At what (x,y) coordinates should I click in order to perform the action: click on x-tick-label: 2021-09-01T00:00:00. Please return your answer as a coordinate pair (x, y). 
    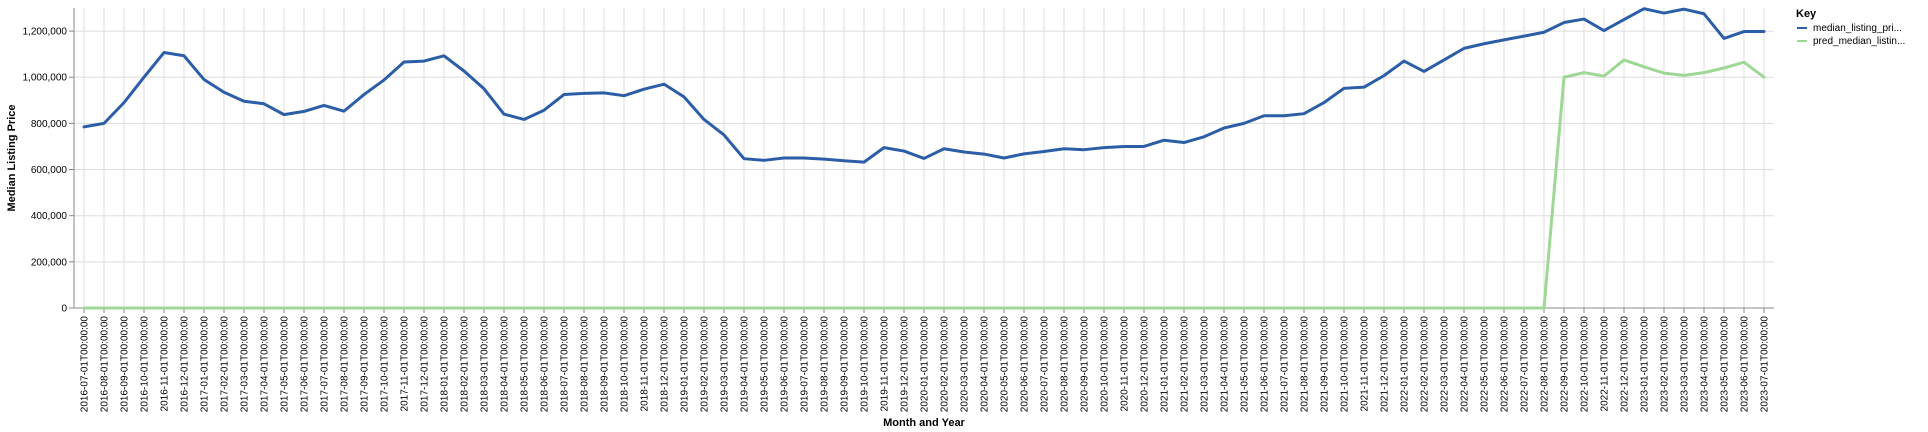
    Looking at the image, I should click on (1325, 364).